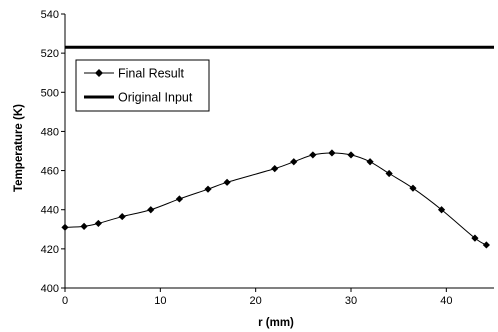 This screenshot has height=332, width=498. What do you see at coordinates (50, 54) in the screenshot?
I see `y-tick-label: 520` at bounding box center [50, 54].